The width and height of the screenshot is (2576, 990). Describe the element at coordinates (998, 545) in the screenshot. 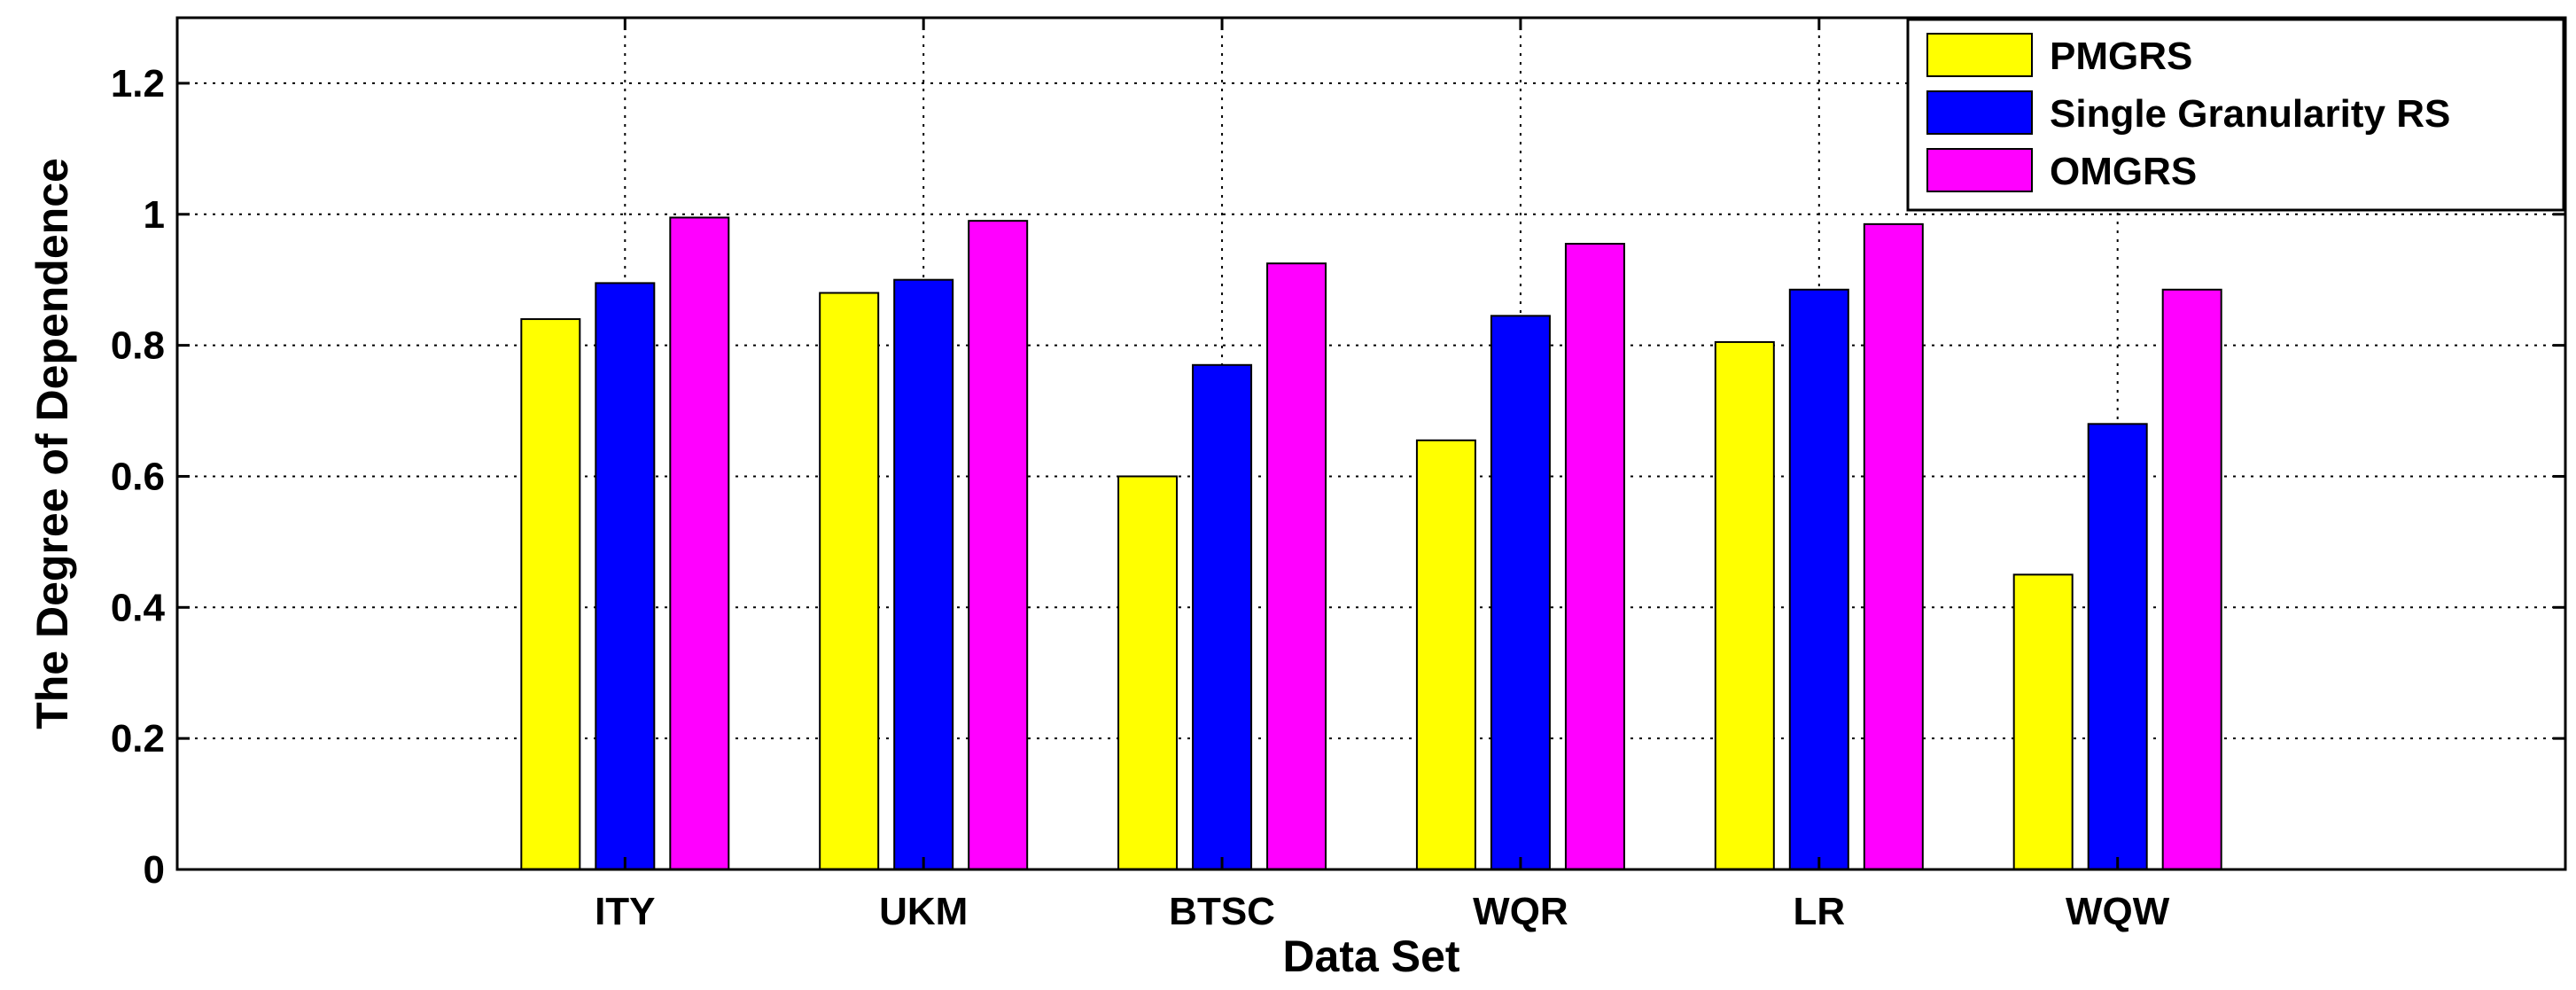

I see `bar-omgrs-ukm` at that location.